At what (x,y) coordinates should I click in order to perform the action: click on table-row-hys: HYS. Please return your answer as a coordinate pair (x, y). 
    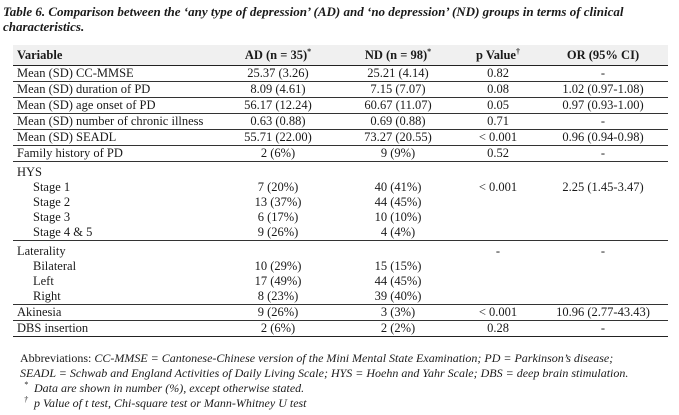
    Looking at the image, I should click on (340, 171).